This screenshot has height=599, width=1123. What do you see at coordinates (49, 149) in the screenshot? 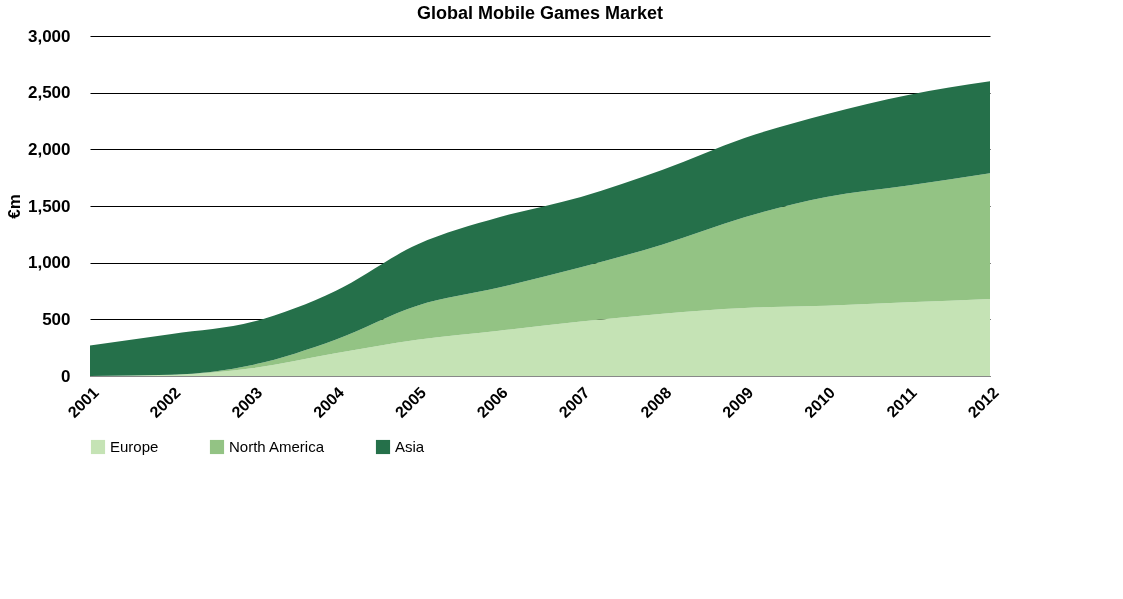
I see `y-tick-label: 2,000` at bounding box center [49, 149].